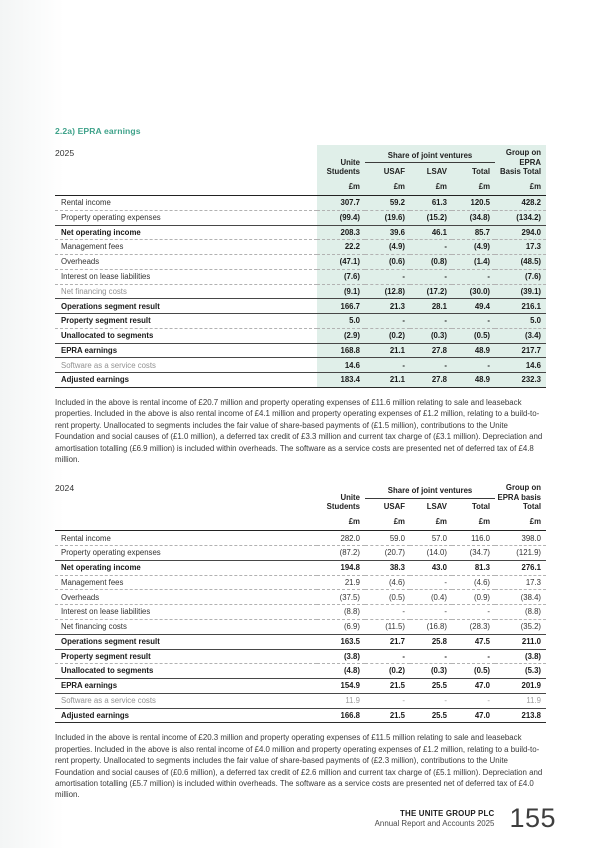  What do you see at coordinates (474, 203) in the screenshot?
I see `cell-value: 120.5` at bounding box center [474, 203].